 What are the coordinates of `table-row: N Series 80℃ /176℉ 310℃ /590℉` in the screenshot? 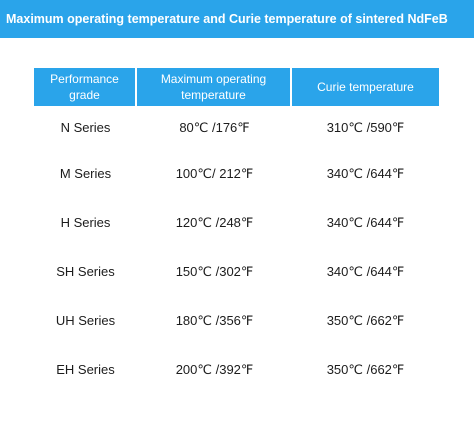 It's located at (236, 127).